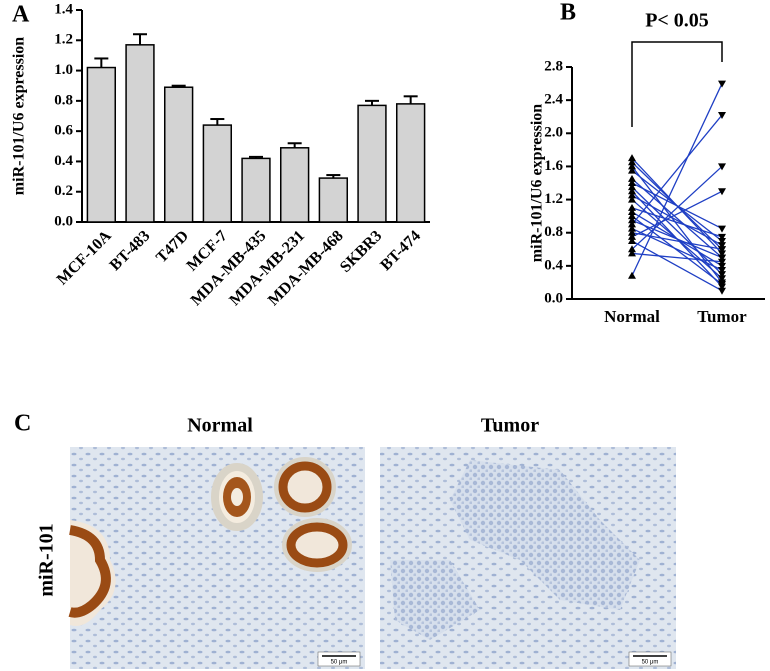 The height and width of the screenshot is (671, 770). I want to click on y-tick-label: 1.4, so click(63, 9).